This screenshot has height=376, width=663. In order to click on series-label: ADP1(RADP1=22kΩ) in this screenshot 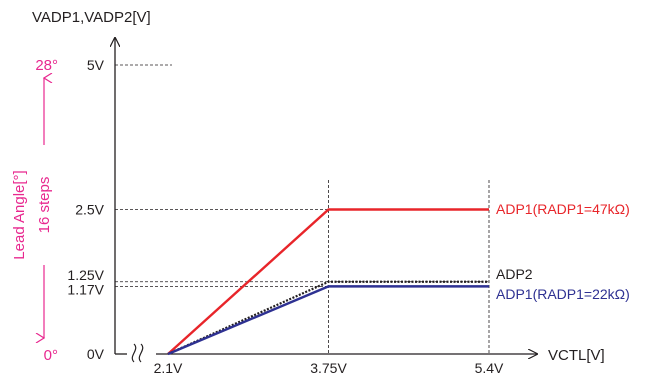, I will do `click(563, 294)`.